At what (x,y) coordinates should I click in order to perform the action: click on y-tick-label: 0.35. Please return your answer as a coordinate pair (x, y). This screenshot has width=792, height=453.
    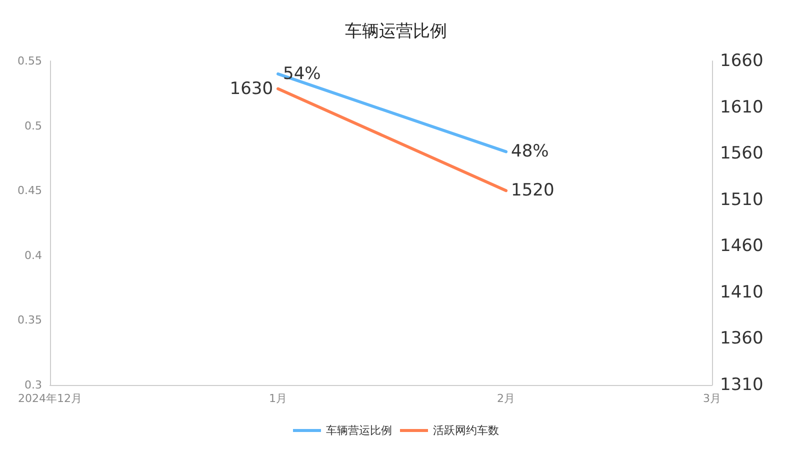
    Looking at the image, I should click on (30, 320).